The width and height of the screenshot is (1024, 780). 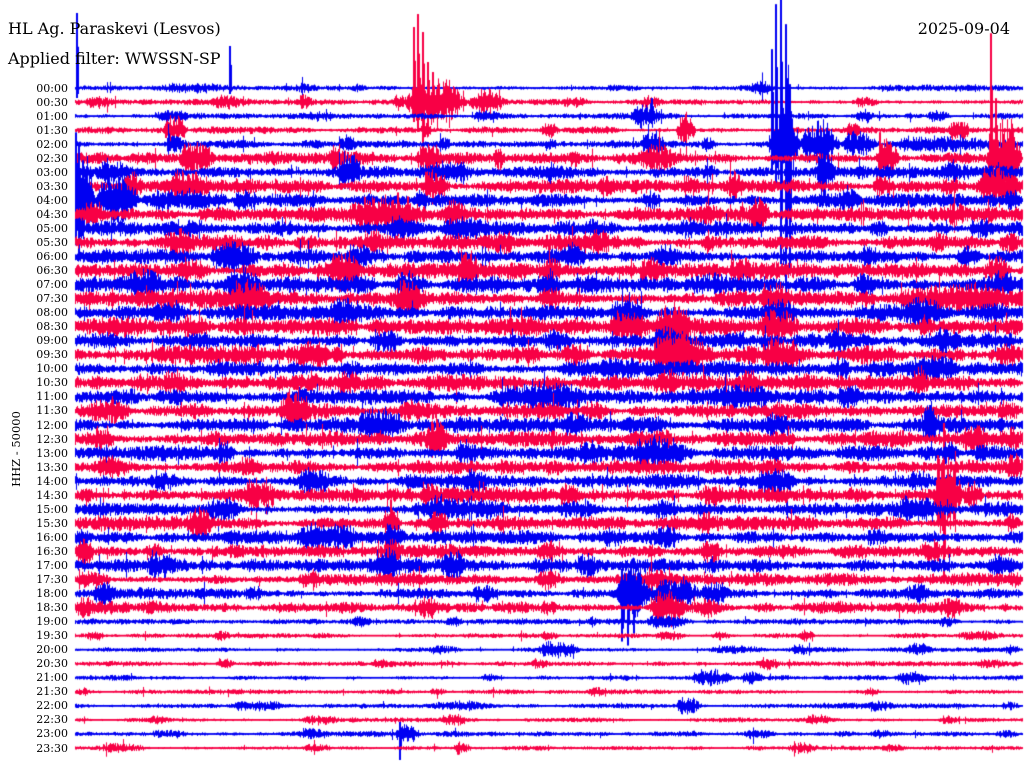 I want to click on time-label: 10:30, so click(x=52, y=383).